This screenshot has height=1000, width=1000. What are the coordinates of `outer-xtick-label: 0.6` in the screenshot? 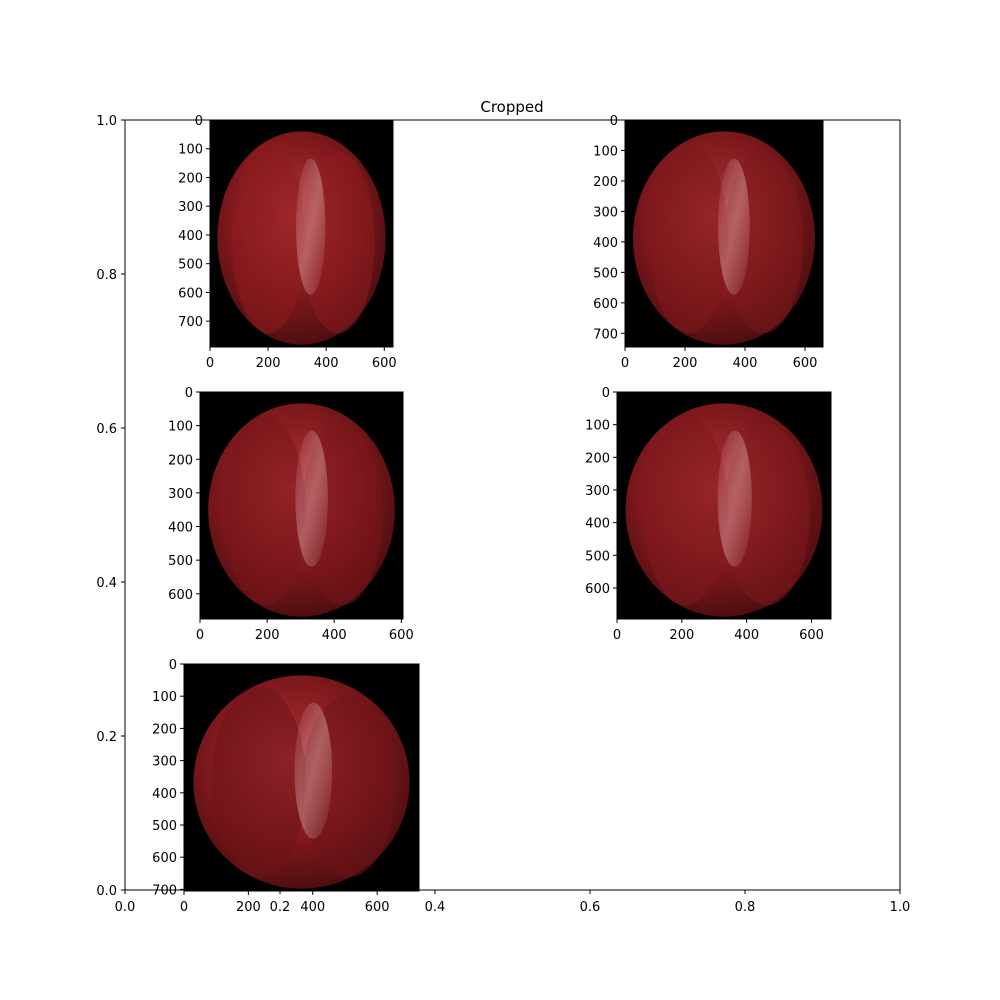 It's located at (590, 907).